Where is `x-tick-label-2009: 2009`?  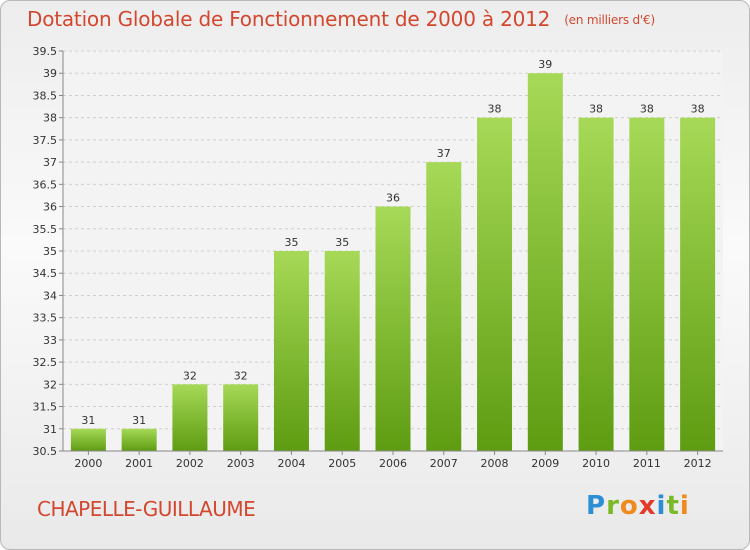 x-tick-label-2009: 2009 is located at coordinates (545, 463).